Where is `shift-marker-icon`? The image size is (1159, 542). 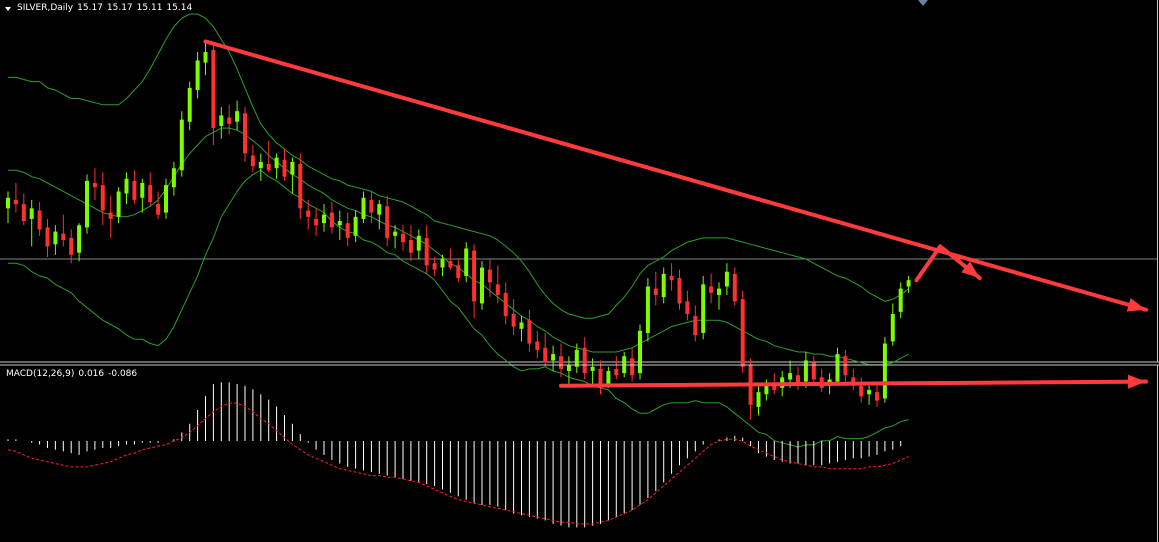 shift-marker-icon is located at coordinates (923, 3).